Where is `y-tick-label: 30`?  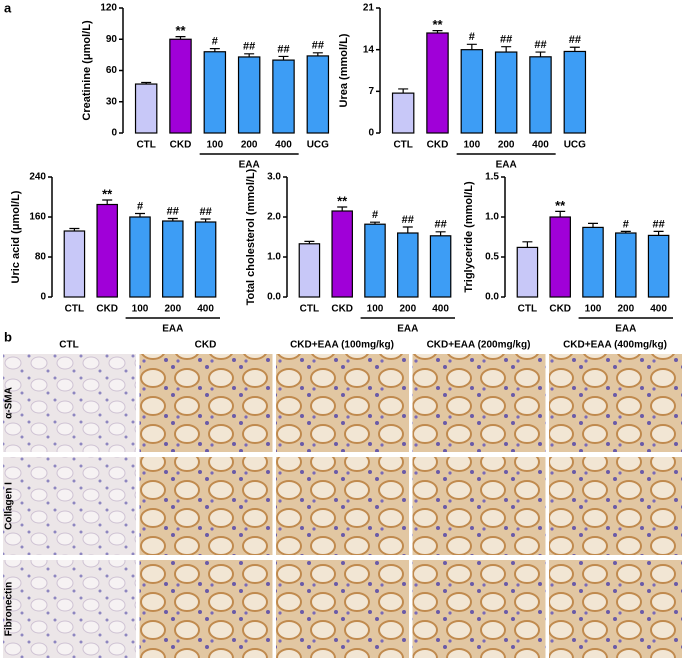 y-tick-label: 30 is located at coordinates (112, 101).